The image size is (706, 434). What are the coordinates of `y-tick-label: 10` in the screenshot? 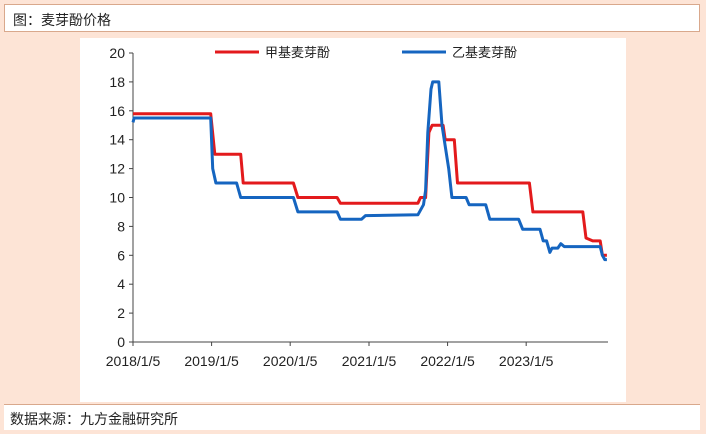 It's located at (117, 198).